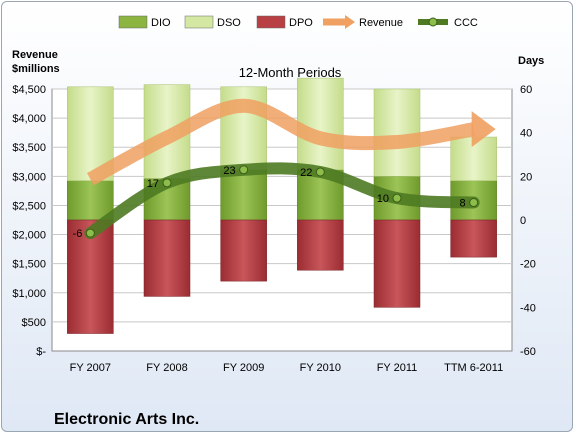 The width and height of the screenshot is (574, 433). Describe the element at coordinates (383, 199) in the screenshot. I see `ccc-data-label: 10` at that location.